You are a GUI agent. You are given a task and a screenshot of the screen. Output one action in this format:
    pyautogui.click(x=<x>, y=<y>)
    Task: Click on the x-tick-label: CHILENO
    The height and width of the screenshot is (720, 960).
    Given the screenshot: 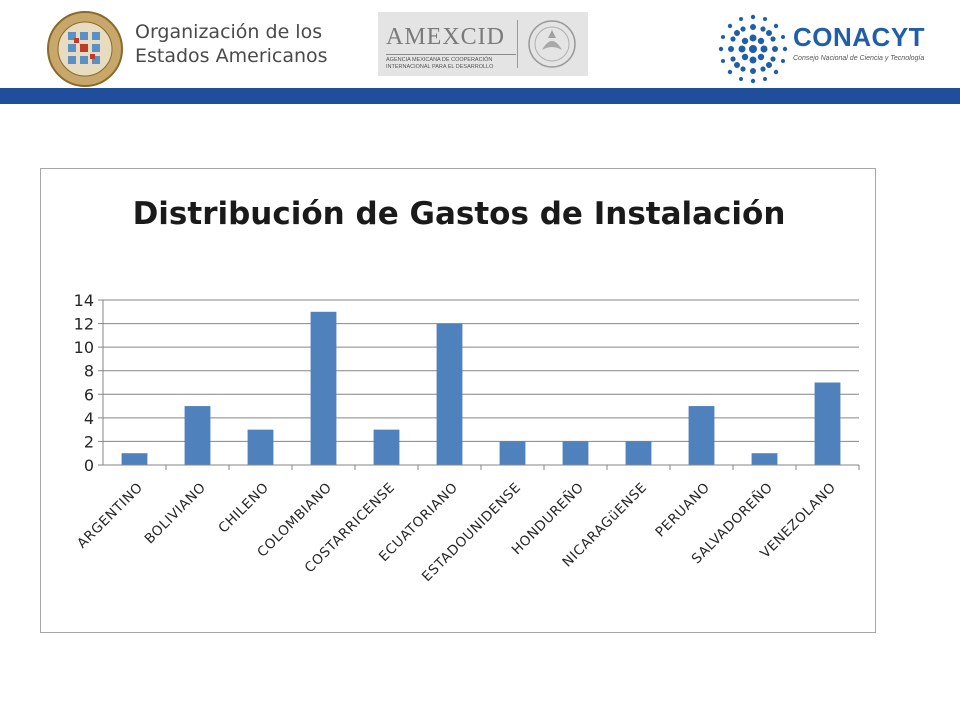 What is the action you would take?
    pyautogui.click(x=243, y=508)
    